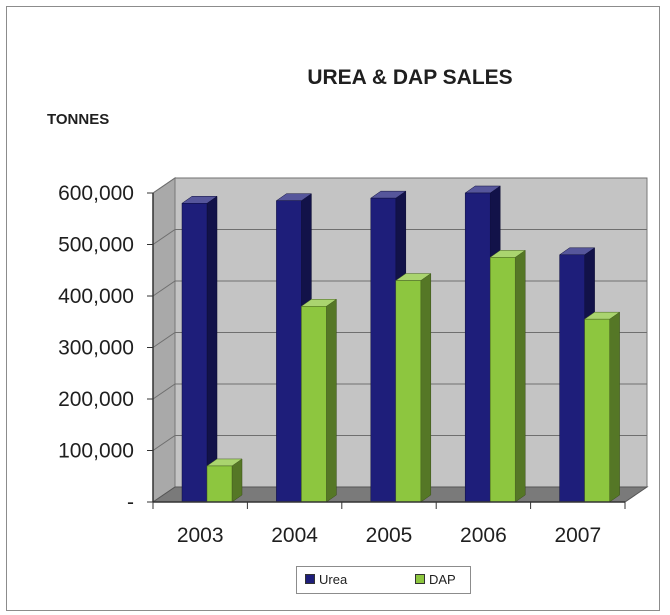  I want to click on bar-urea-2003, so click(199, 349).